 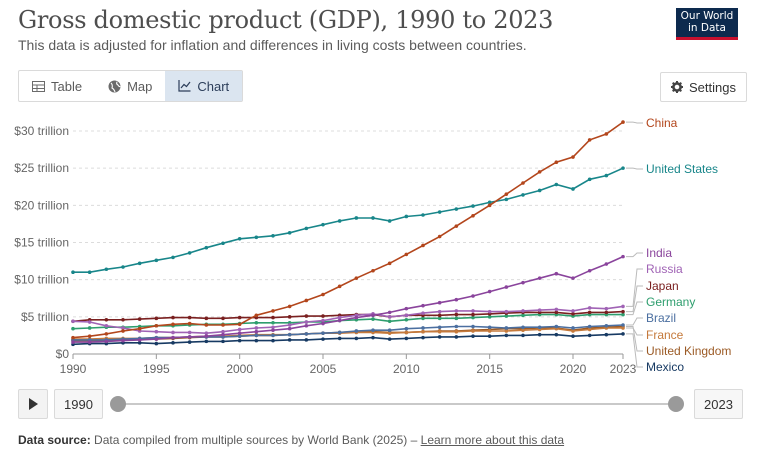 What do you see at coordinates (140, 86) in the screenshot?
I see `tab-map-label: Map` at bounding box center [140, 86].